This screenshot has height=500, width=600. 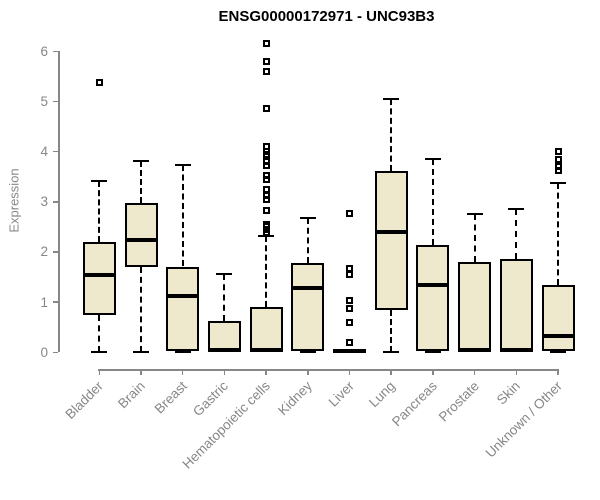 I want to click on y-axis-tick-label: 6, so click(x=44, y=51).